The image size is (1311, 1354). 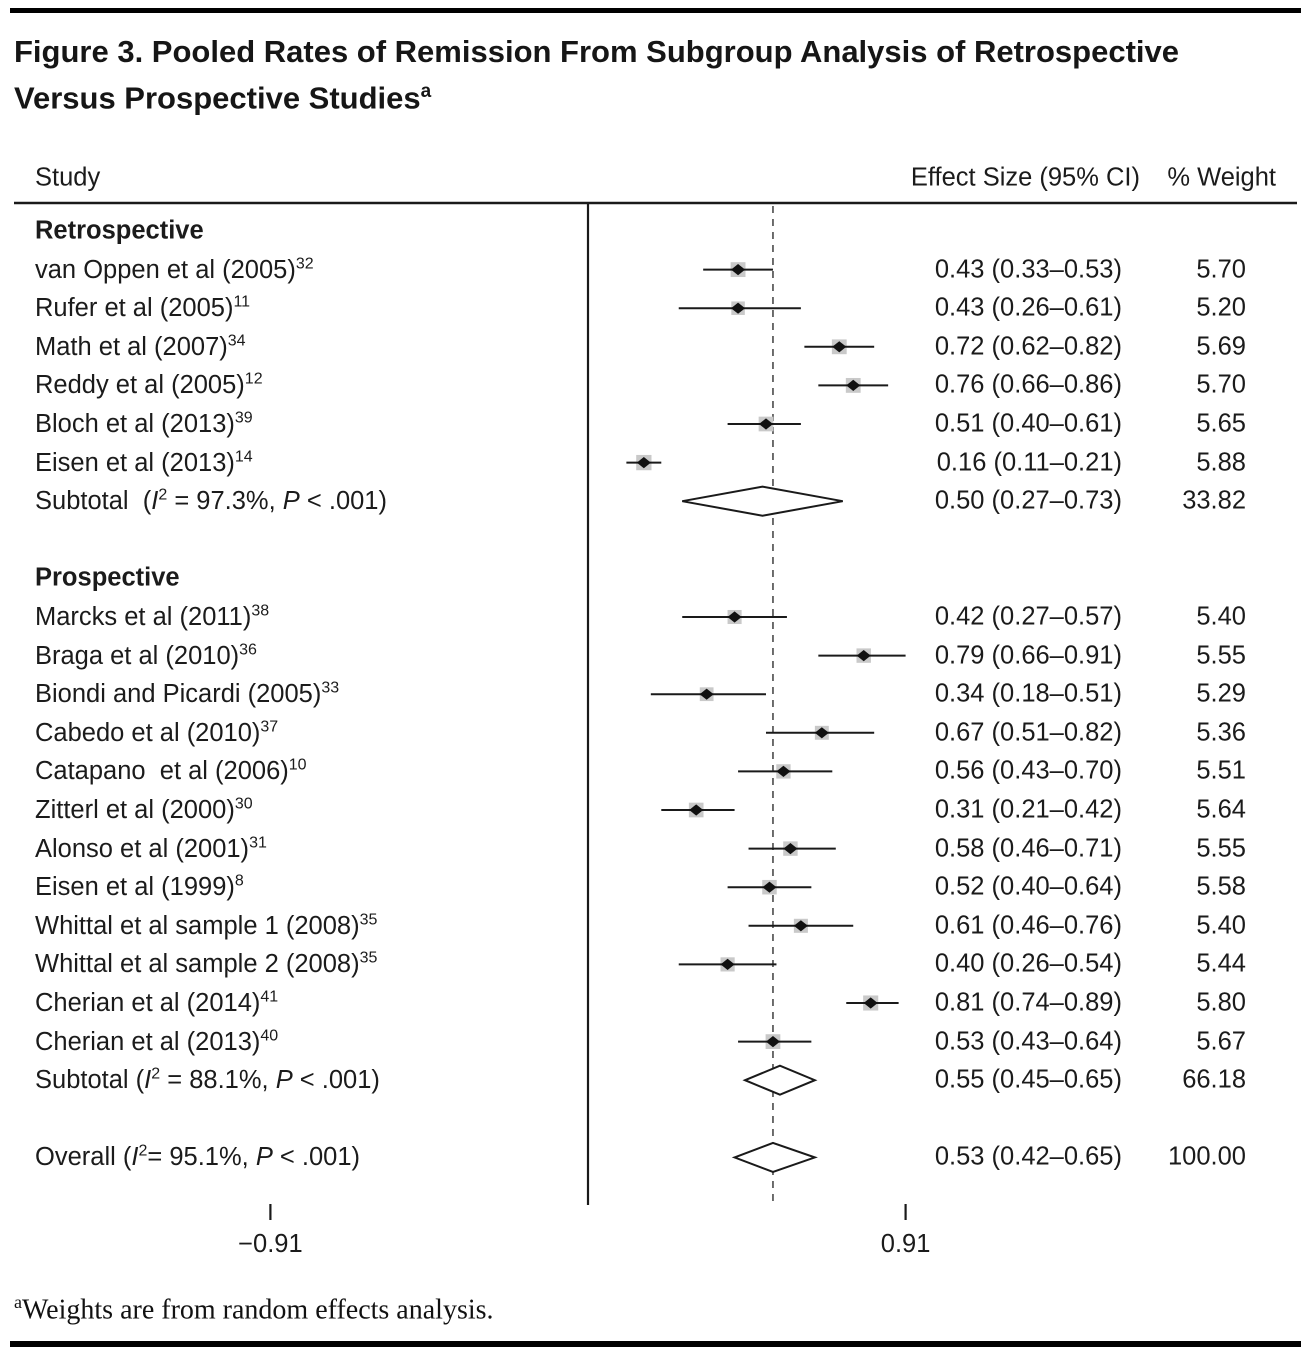 What do you see at coordinates (343, 500) in the screenshot?
I see `label-part: < .001)` at bounding box center [343, 500].